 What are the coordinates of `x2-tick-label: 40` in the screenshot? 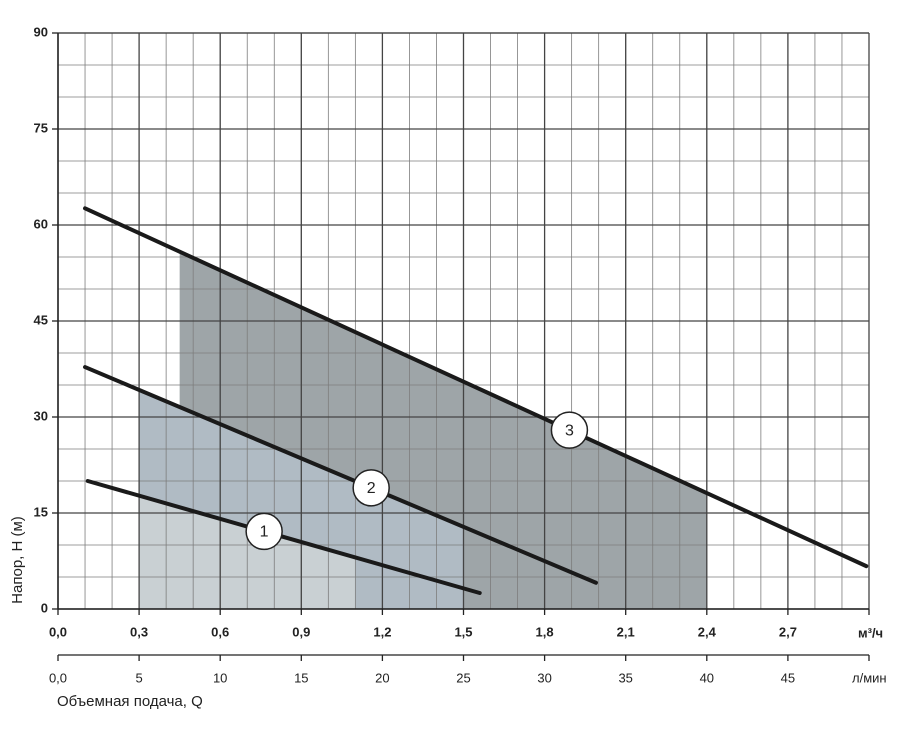 It's located at (707, 677).